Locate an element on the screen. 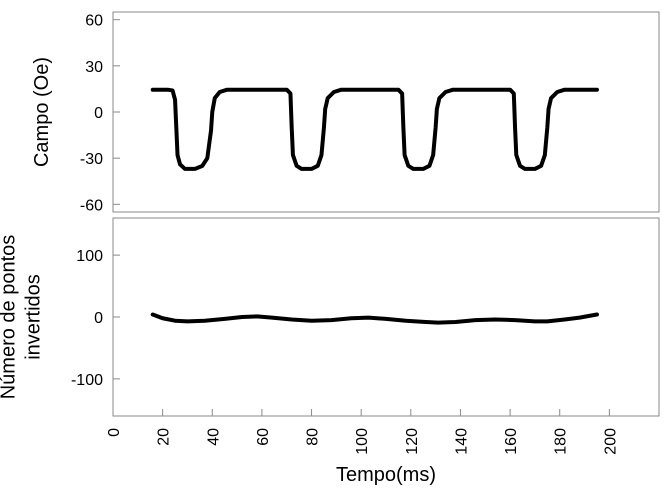 The height and width of the screenshot is (491, 666). x-tick-label: 60 is located at coordinates (263, 437).